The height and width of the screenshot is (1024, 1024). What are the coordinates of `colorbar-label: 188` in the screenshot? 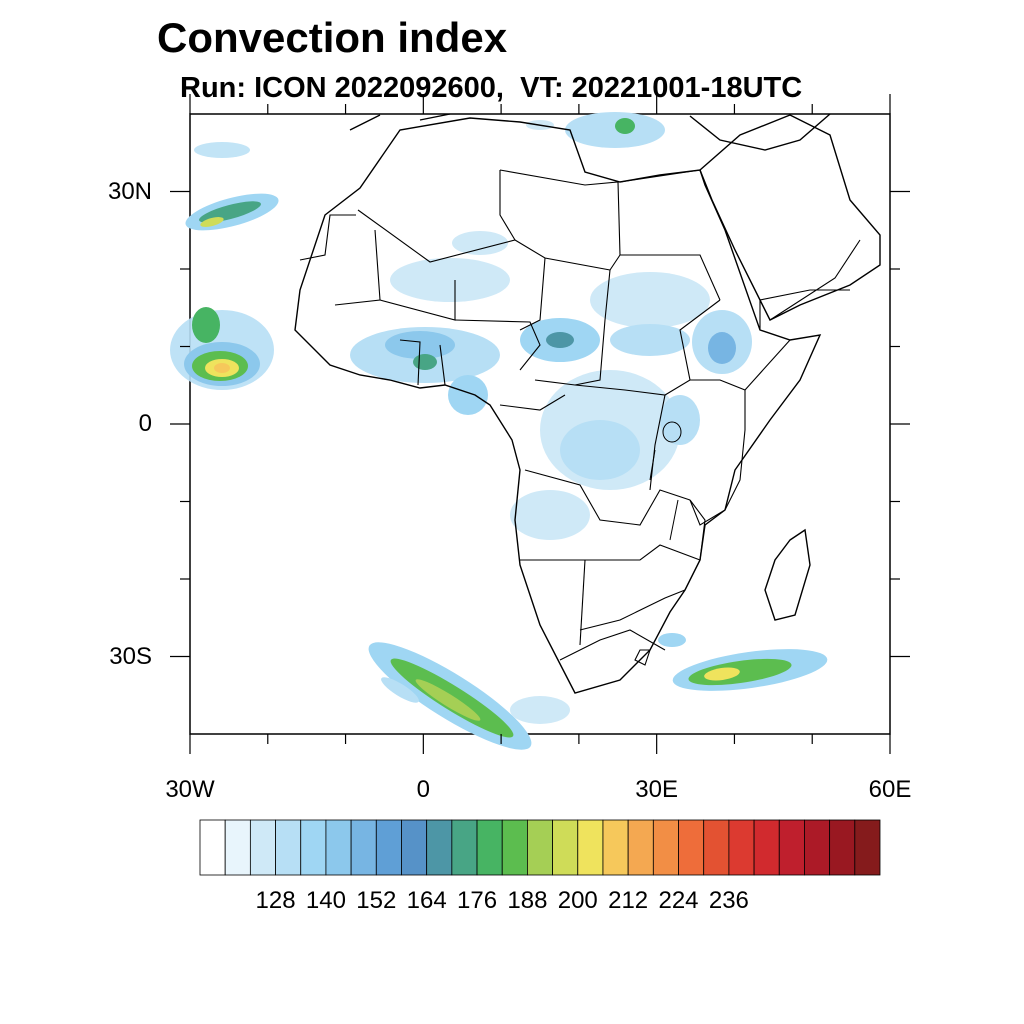 It's located at (527, 900).